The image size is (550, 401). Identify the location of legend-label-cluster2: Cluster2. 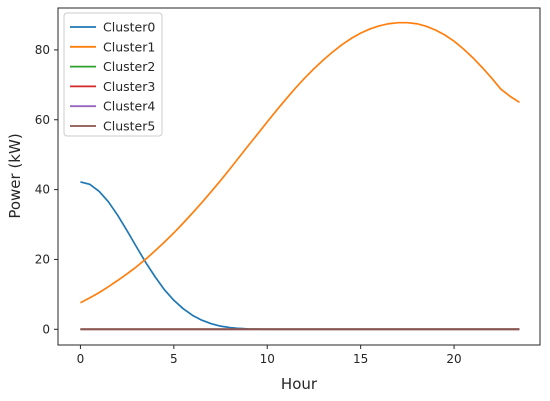
(129, 66).